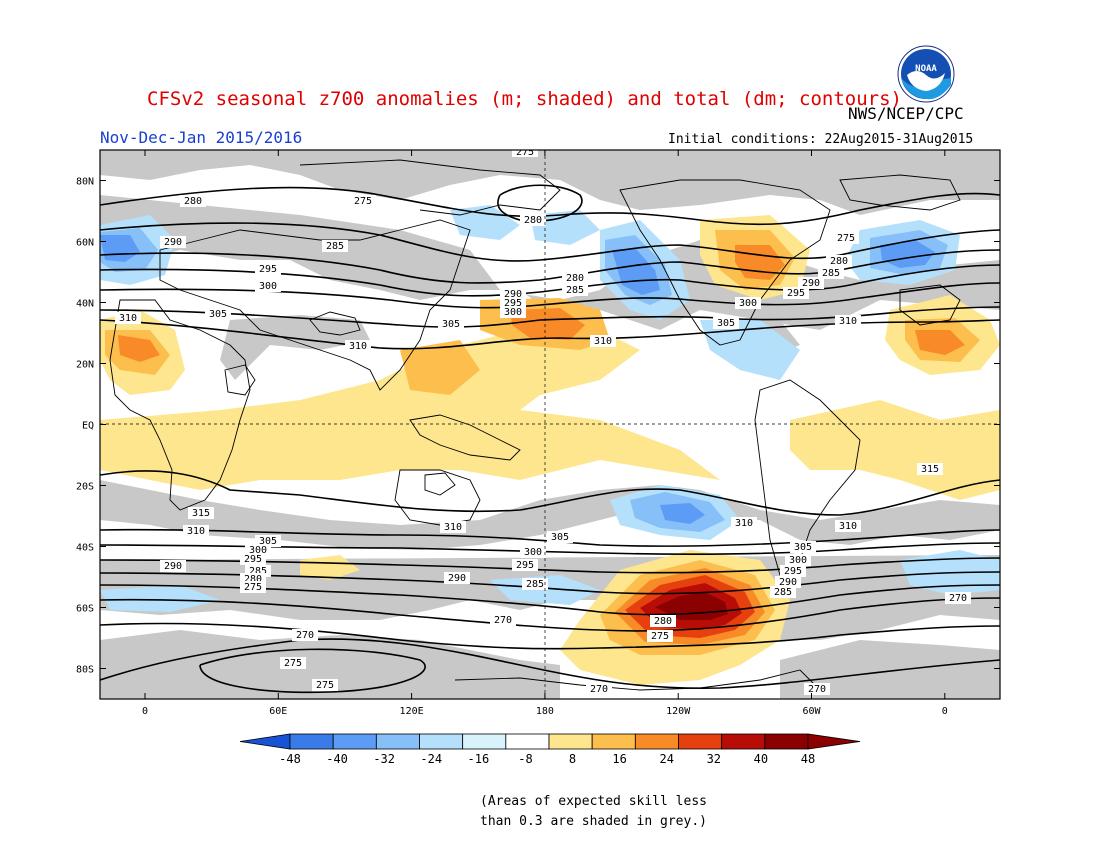  What do you see at coordinates (85, 670) in the screenshot?
I see `lat-label: 80S` at bounding box center [85, 670].